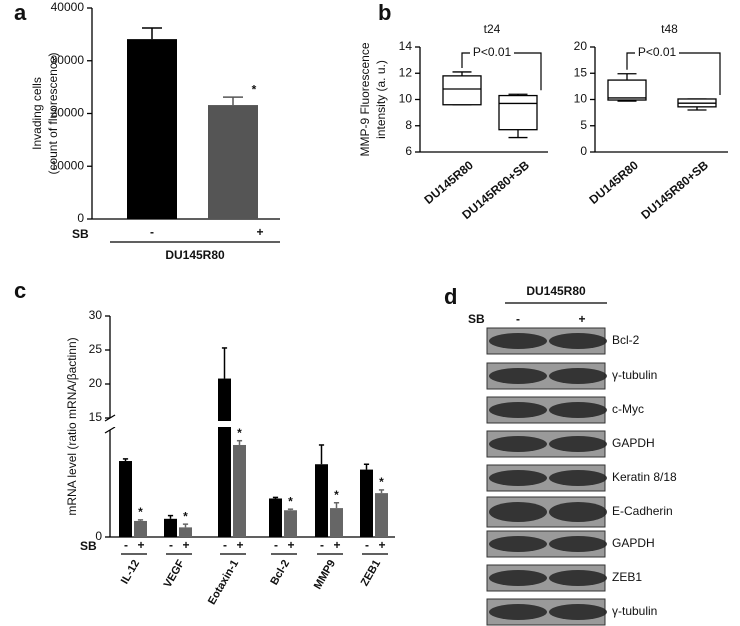 Image resolution: width=740 pixels, height=626 pixels. What do you see at coordinates (408, 151) in the screenshot?
I see `y-tick-label: 6` at bounding box center [408, 151].